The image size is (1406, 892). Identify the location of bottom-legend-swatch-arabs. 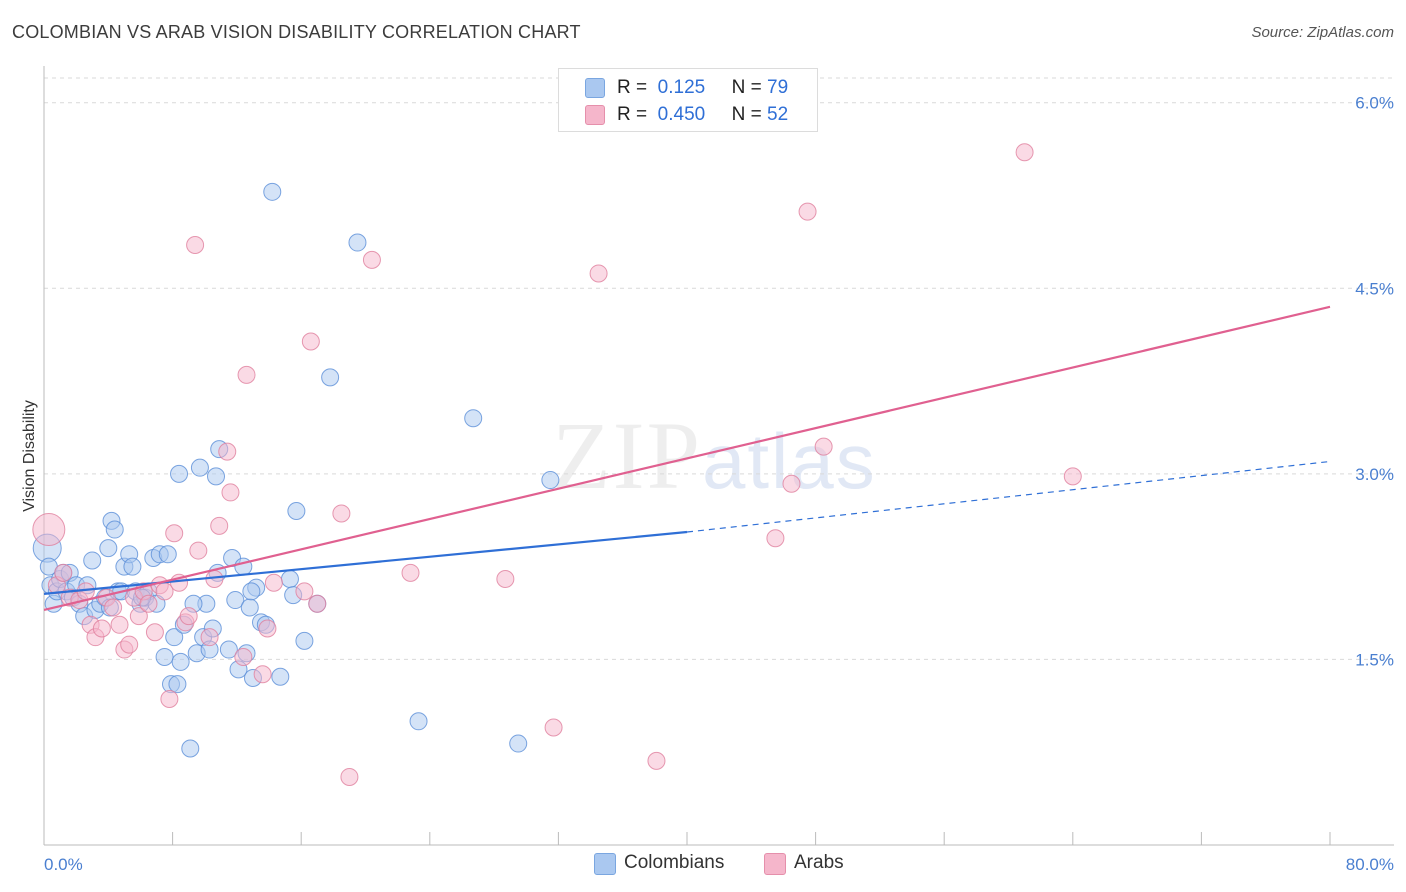
(775, 864).